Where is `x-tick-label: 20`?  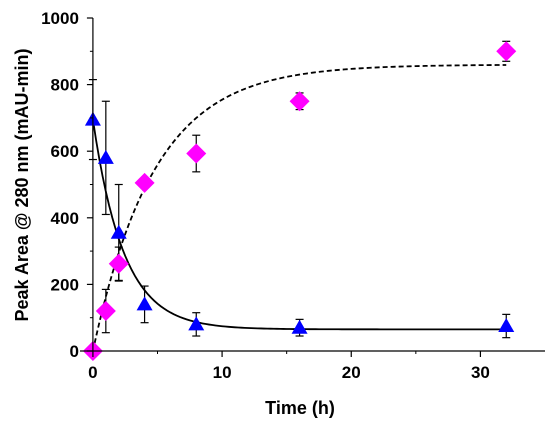
x-tick-label: 20 is located at coordinates (351, 372).